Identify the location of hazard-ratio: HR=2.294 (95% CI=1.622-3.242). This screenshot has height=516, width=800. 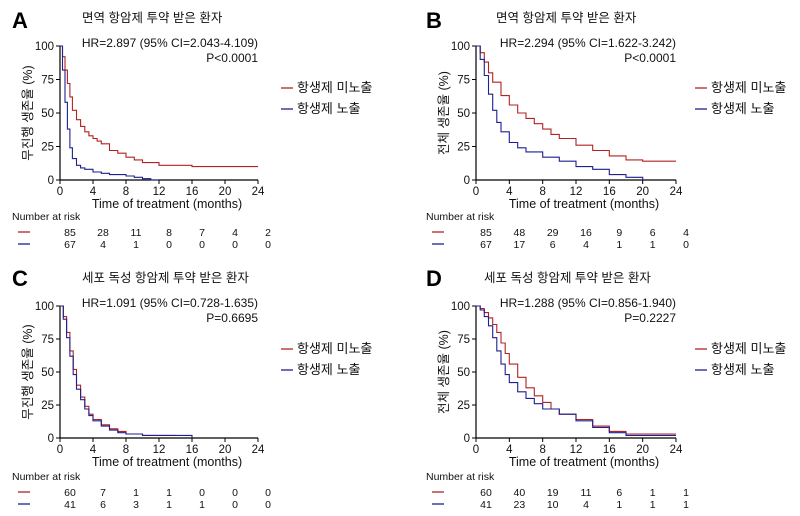
(588, 43).